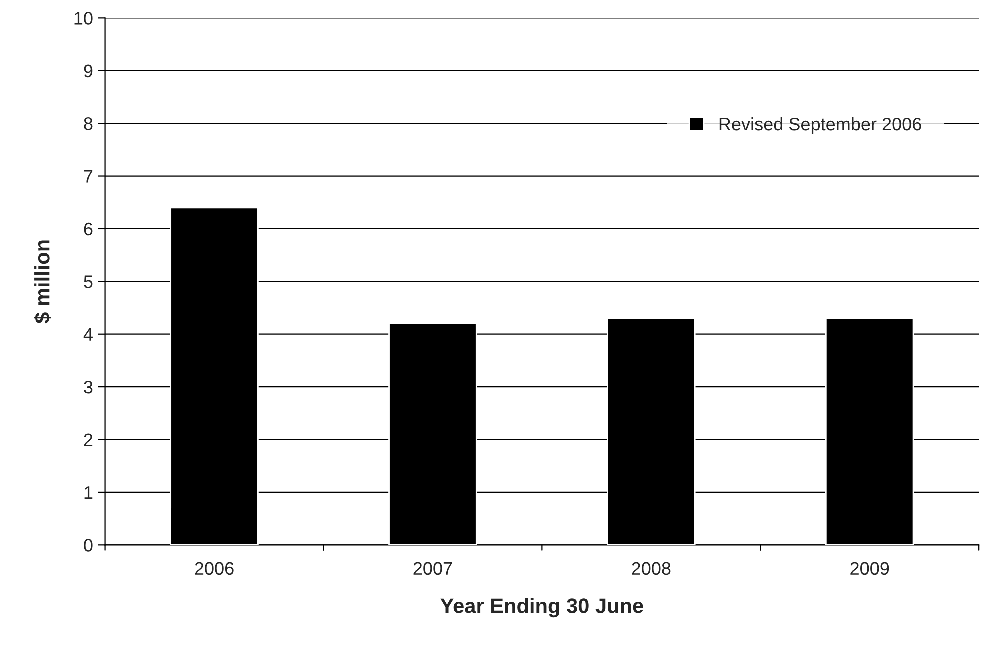 The image size is (984, 649). I want to click on y-tick-label: 10, so click(83, 18).